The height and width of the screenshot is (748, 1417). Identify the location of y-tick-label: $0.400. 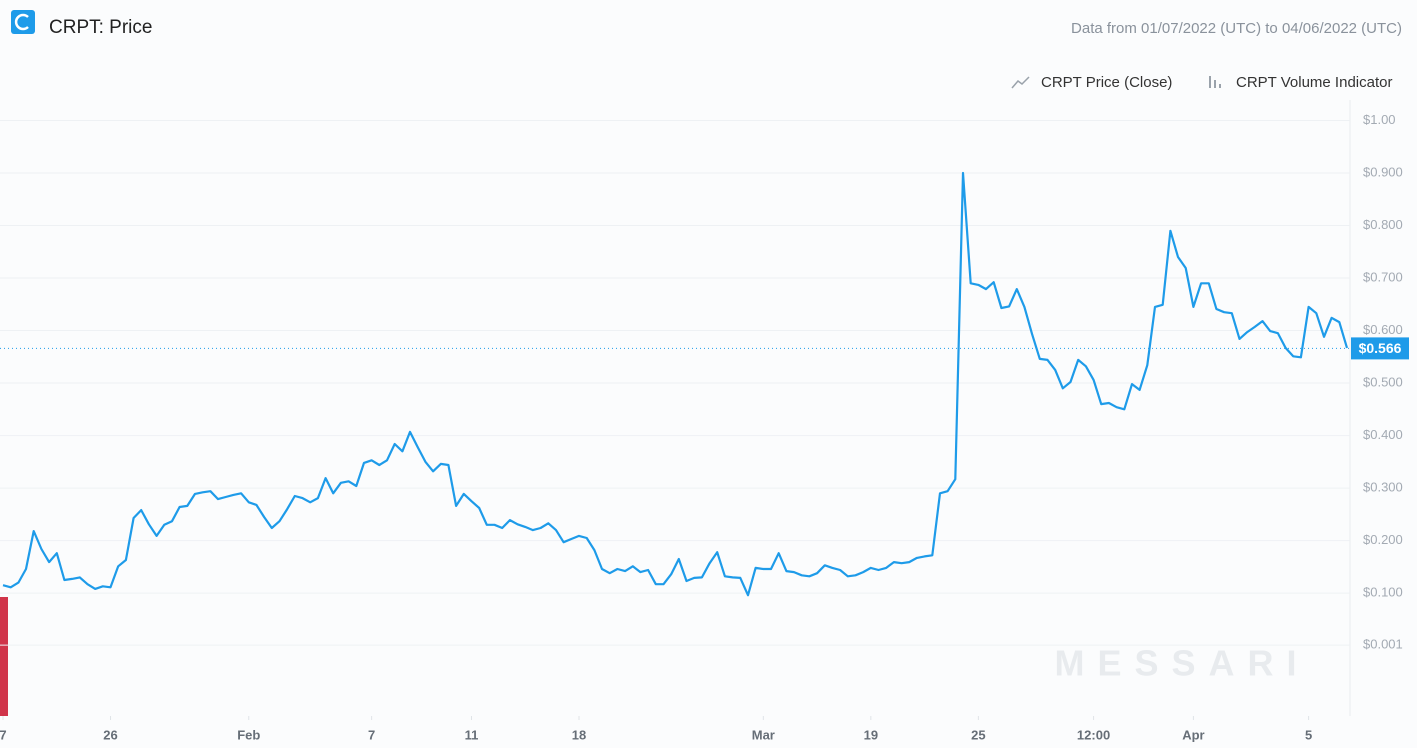
(1383, 434).